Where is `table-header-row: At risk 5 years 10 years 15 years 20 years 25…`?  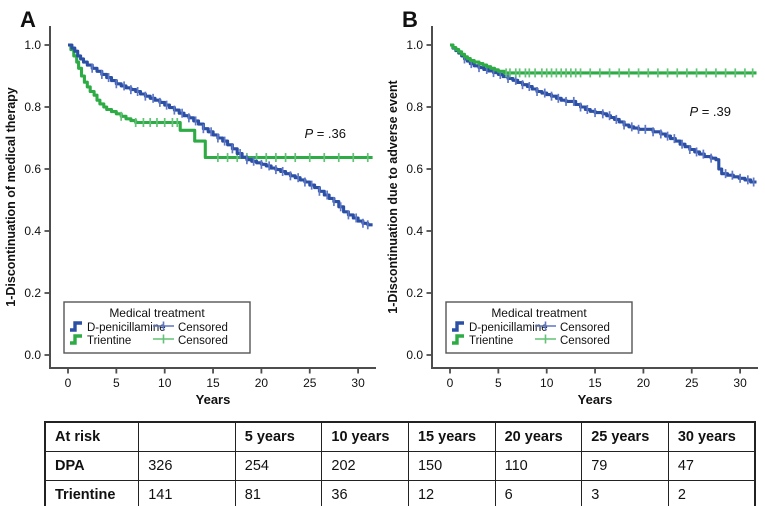
table-header-row: At risk 5 years 10 years 15 years 20 years 25… is located at coordinates (400, 436).